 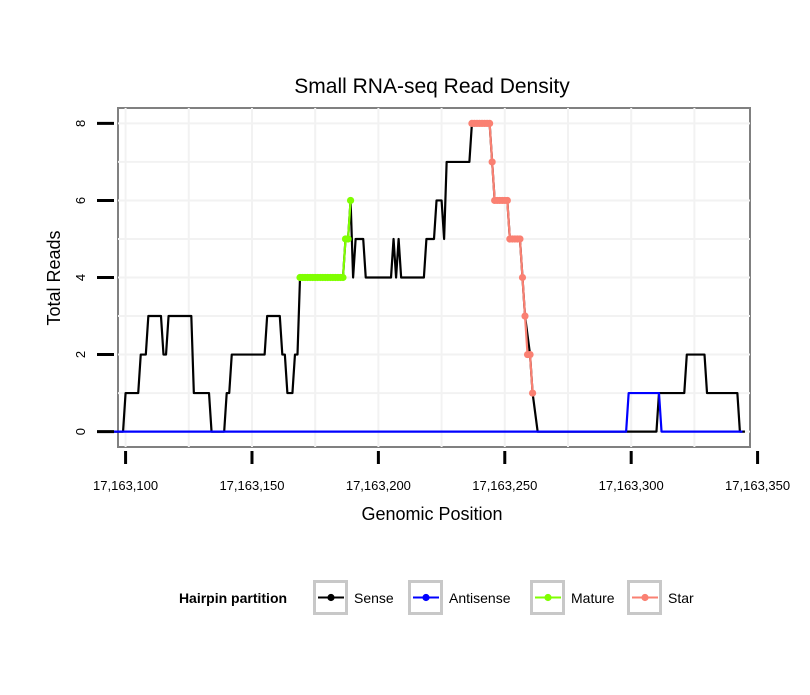 What do you see at coordinates (80, 277) in the screenshot?
I see `y-tick-label: 4` at bounding box center [80, 277].